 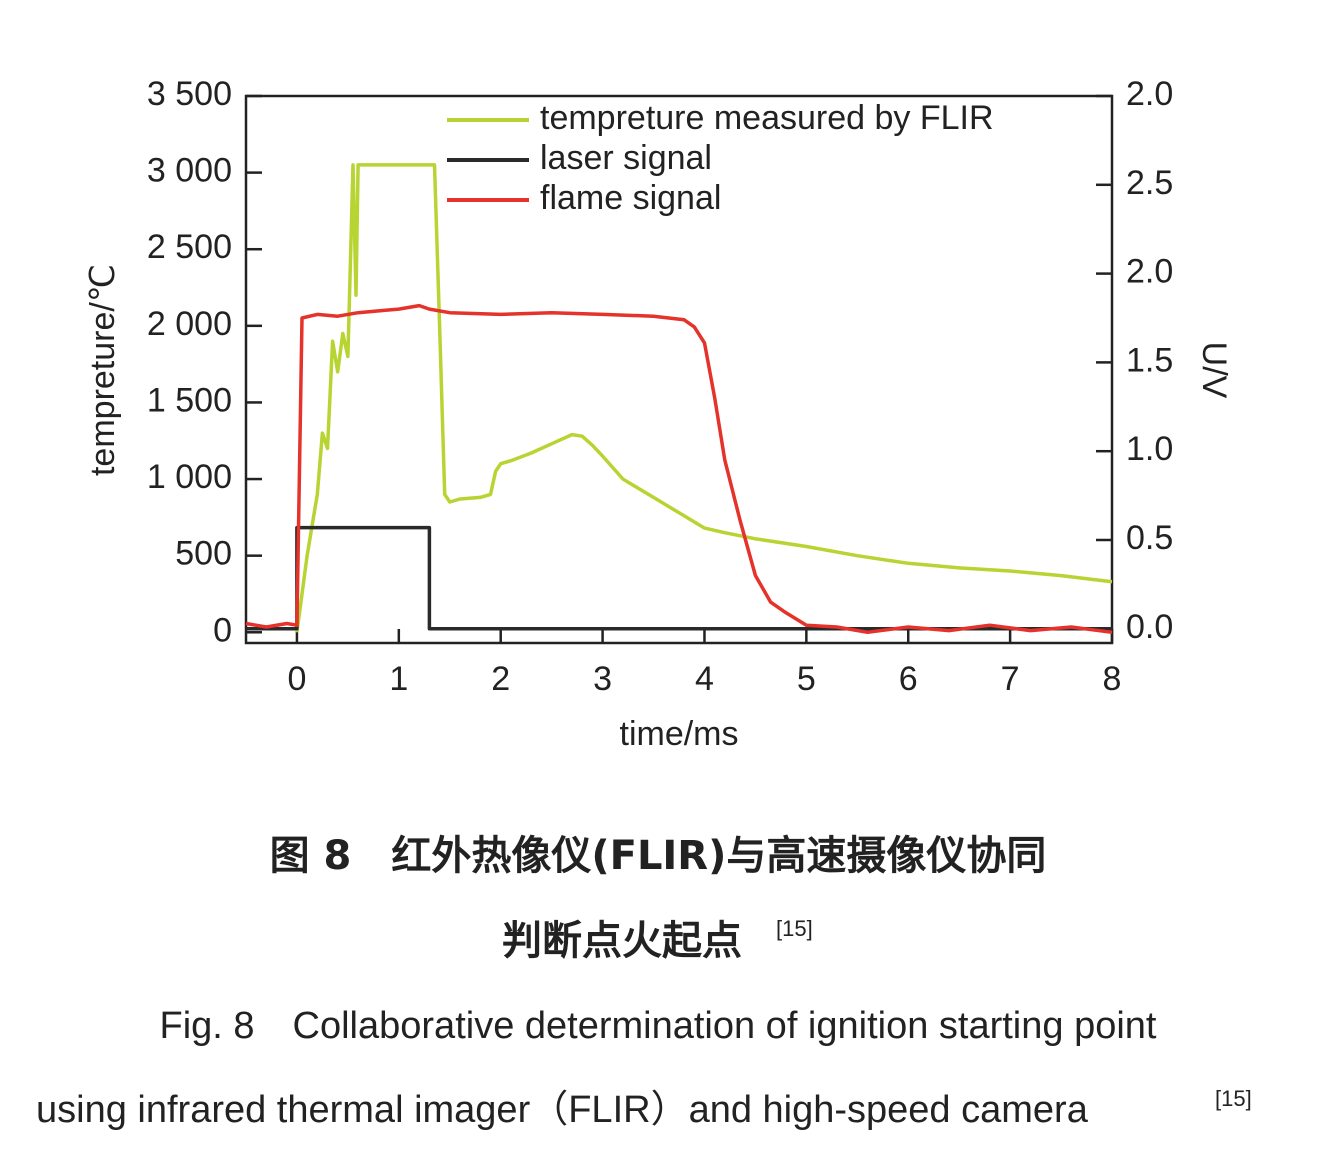 What do you see at coordinates (908, 679) in the screenshot?
I see `x-tick-label: 6` at bounding box center [908, 679].